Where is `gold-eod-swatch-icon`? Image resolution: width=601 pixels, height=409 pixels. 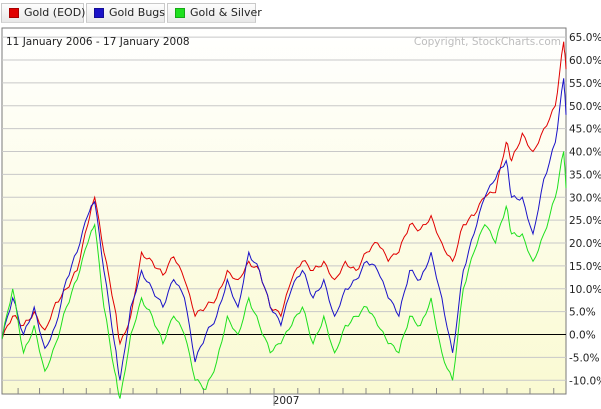
gold-eod-swatch-icon is located at coordinates (14, 13).